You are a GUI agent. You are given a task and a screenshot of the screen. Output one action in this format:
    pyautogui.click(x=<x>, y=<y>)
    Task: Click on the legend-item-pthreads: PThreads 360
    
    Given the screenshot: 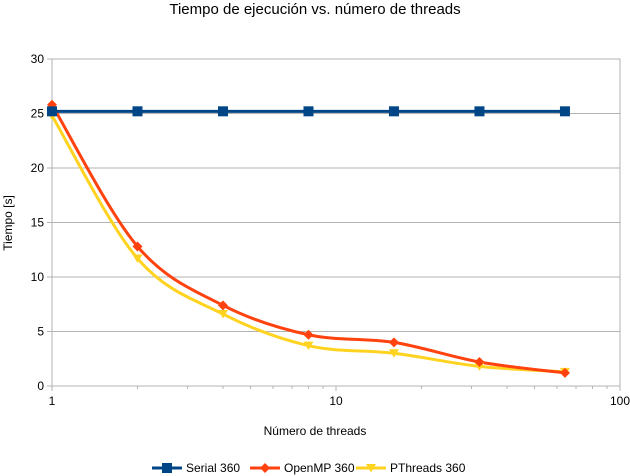 What is the action you would take?
    pyautogui.click(x=411, y=468)
    